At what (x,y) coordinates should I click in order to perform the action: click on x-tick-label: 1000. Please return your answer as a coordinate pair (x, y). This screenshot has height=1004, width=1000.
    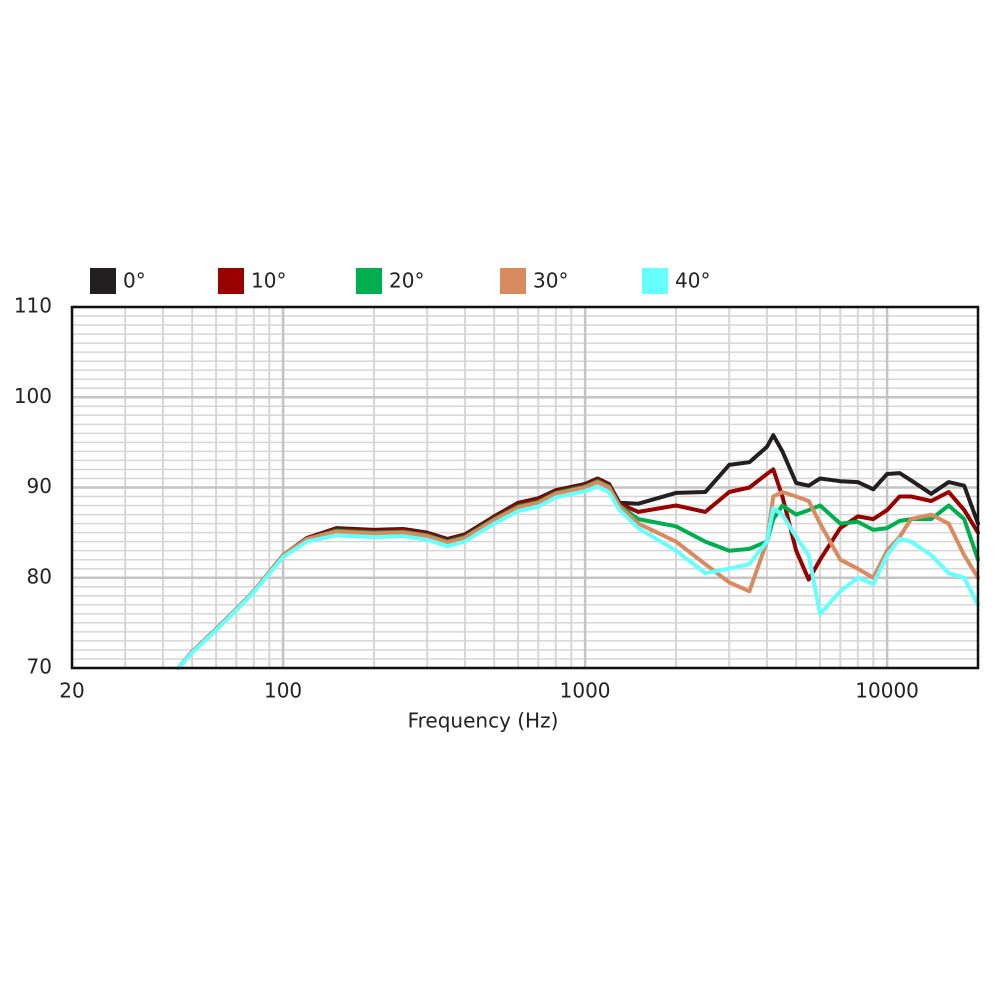
    Looking at the image, I should click on (585, 691).